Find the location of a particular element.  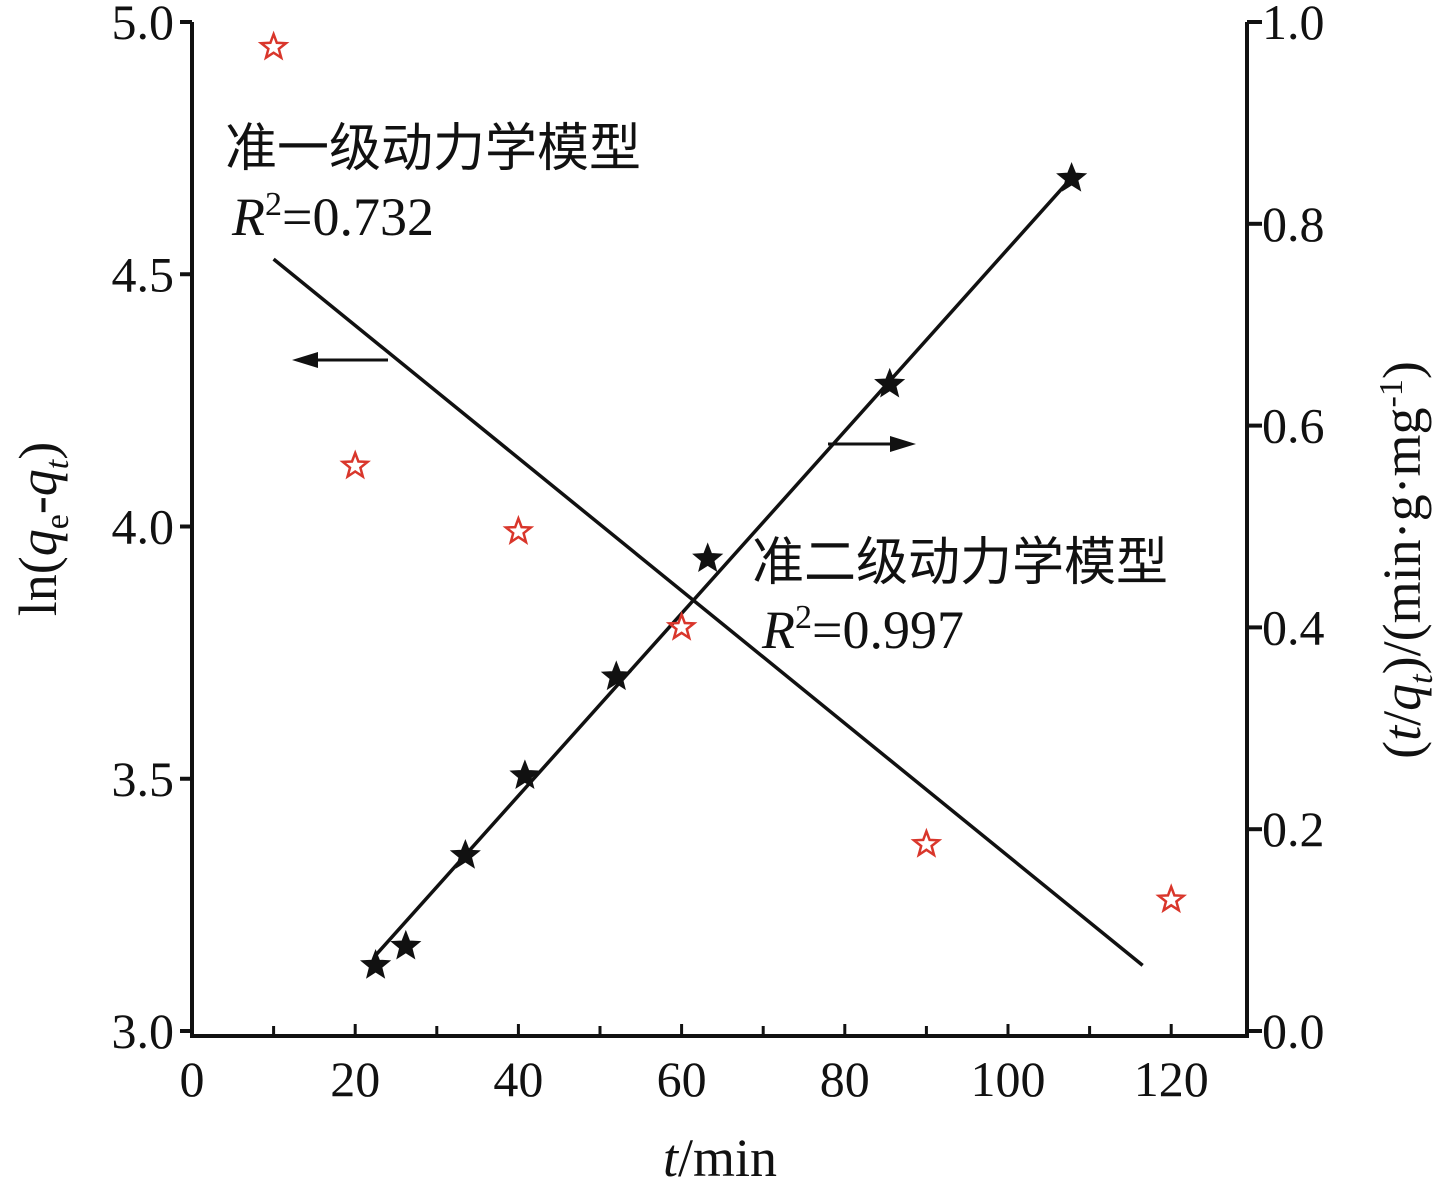

y-right-axis-title: (t/qt)/(min·g·mg-1) is located at coordinates (1406, 560).